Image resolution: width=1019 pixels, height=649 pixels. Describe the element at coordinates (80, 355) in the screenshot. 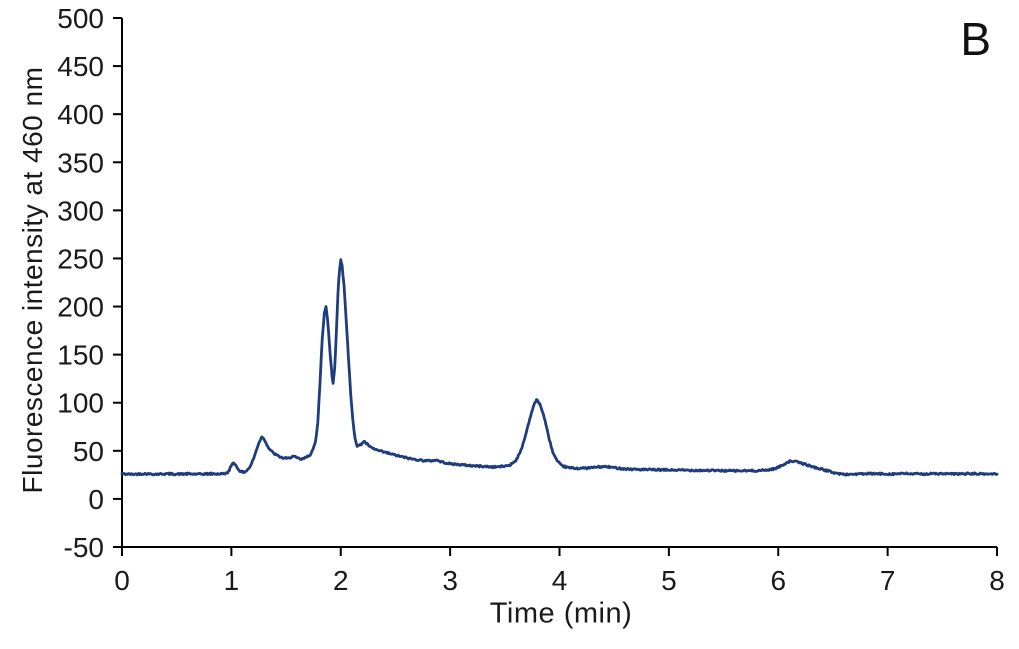

I see `y-tick-label: 150` at that location.